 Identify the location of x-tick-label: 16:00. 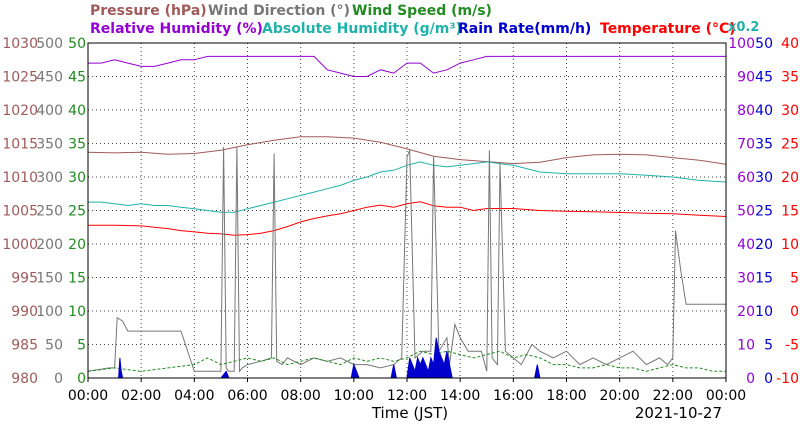
(513, 396).